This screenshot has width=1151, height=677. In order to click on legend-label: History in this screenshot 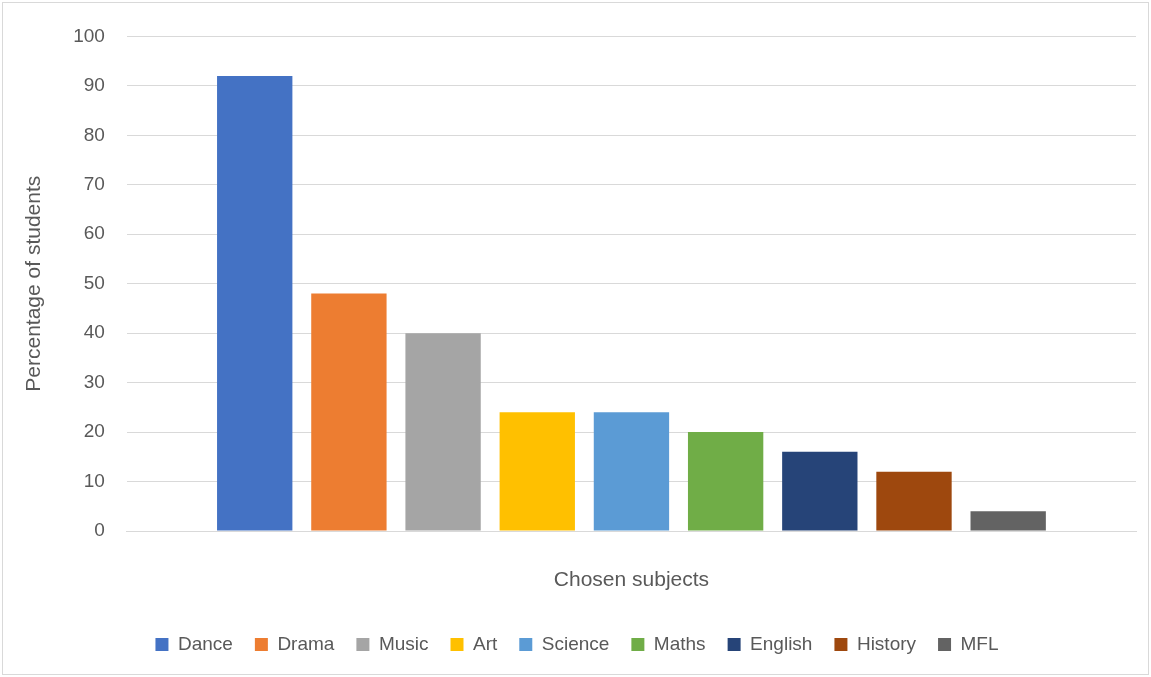, I will do `click(886, 643)`.